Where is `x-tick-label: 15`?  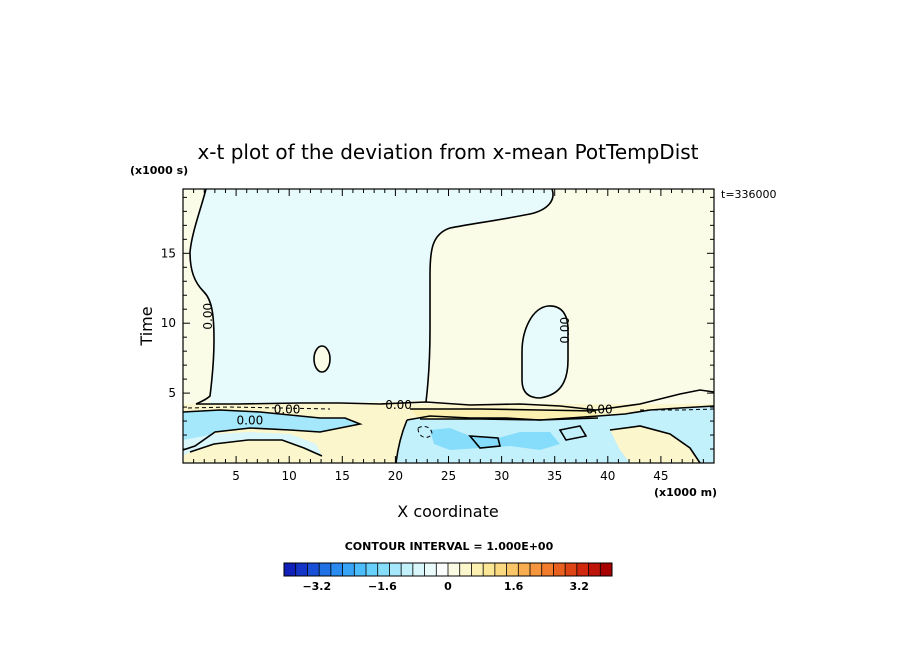
x-tick-label: 15 is located at coordinates (342, 476).